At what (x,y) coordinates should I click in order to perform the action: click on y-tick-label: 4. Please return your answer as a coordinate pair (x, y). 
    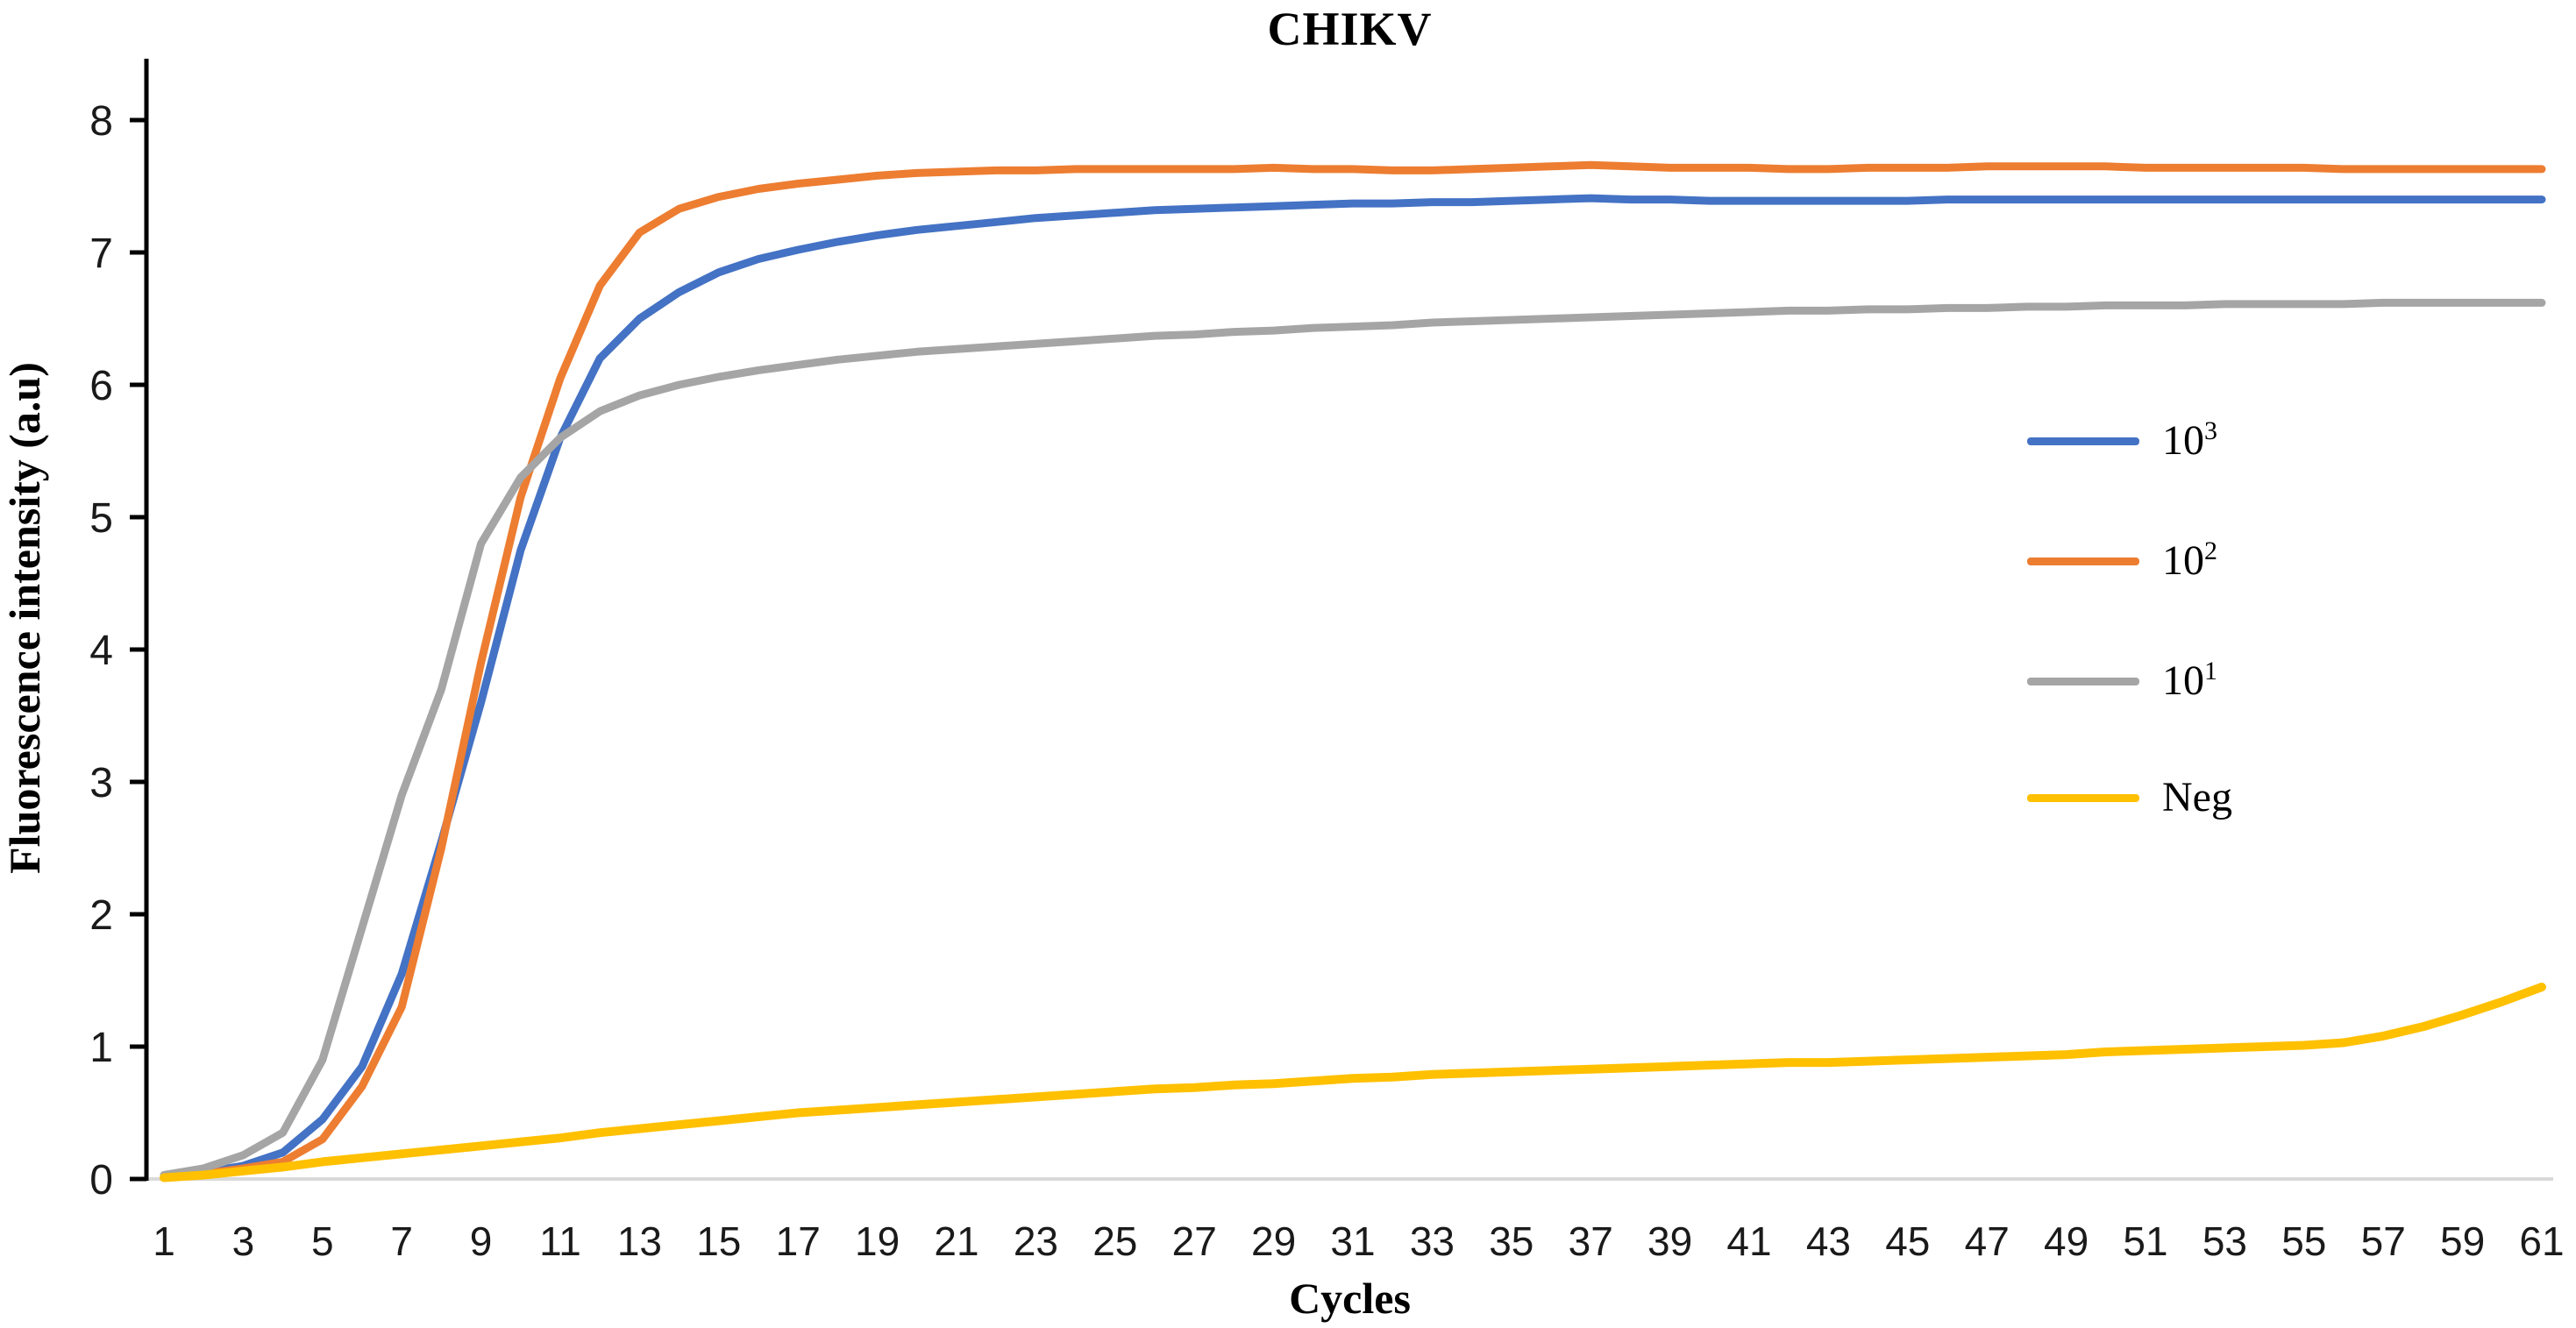
    Looking at the image, I should click on (101, 651).